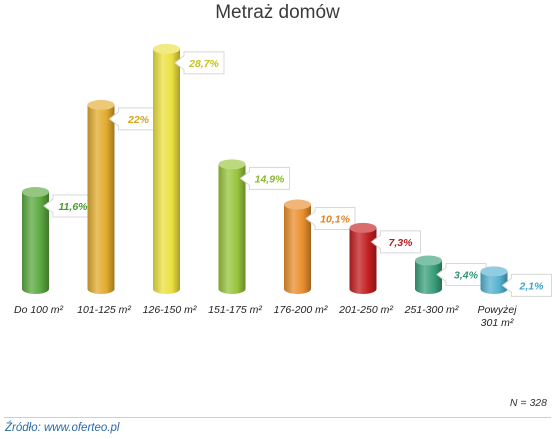 The width and height of the screenshot is (555, 439). I want to click on bar-8: 2,1%, so click(516, 281).